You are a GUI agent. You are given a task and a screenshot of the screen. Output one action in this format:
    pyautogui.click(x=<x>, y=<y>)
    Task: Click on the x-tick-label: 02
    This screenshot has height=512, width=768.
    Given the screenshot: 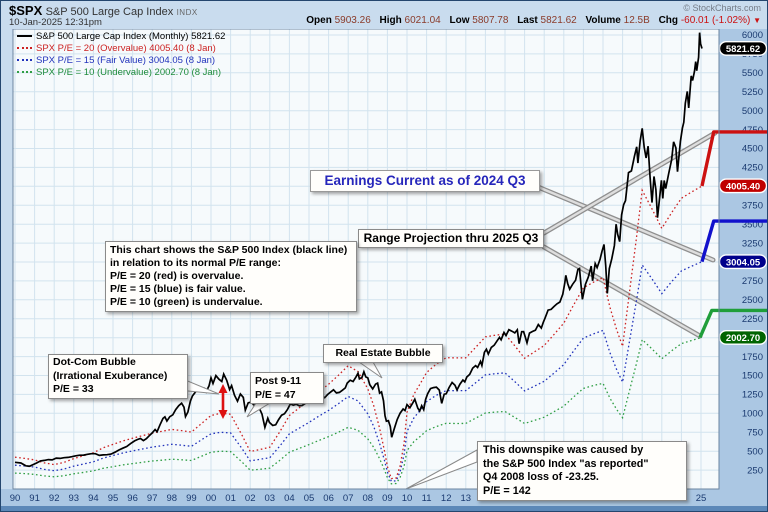 What is the action you would take?
    pyautogui.click(x=250, y=498)
    